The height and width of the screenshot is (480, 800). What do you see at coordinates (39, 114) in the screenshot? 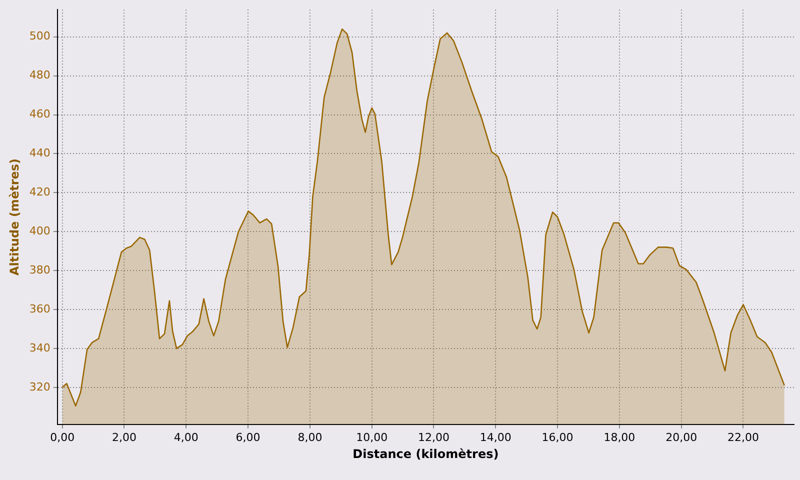
I see `y-tick-label: 460` at bounding box center [39, 114].